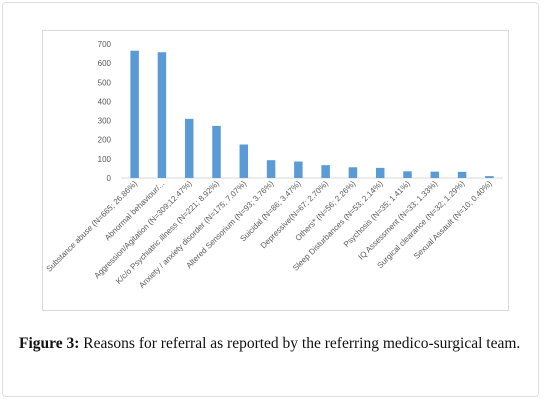  What do you see at coordinates (49, 343) in the screenshot?
I see `caption-label: Figure 3:` at bounding box center [49, 343].